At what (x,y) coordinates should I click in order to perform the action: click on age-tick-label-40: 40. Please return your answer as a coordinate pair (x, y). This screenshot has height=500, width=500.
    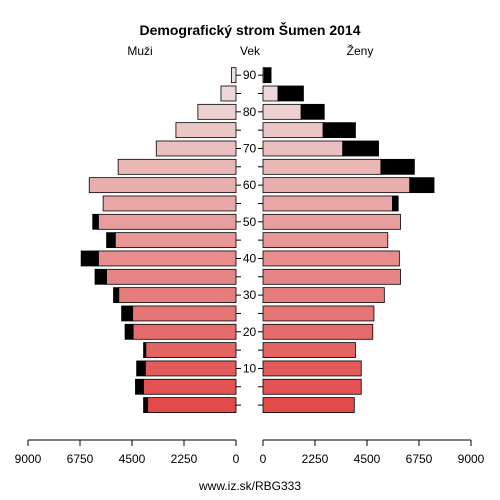
    Looking at the image, I should click on (250, 258).